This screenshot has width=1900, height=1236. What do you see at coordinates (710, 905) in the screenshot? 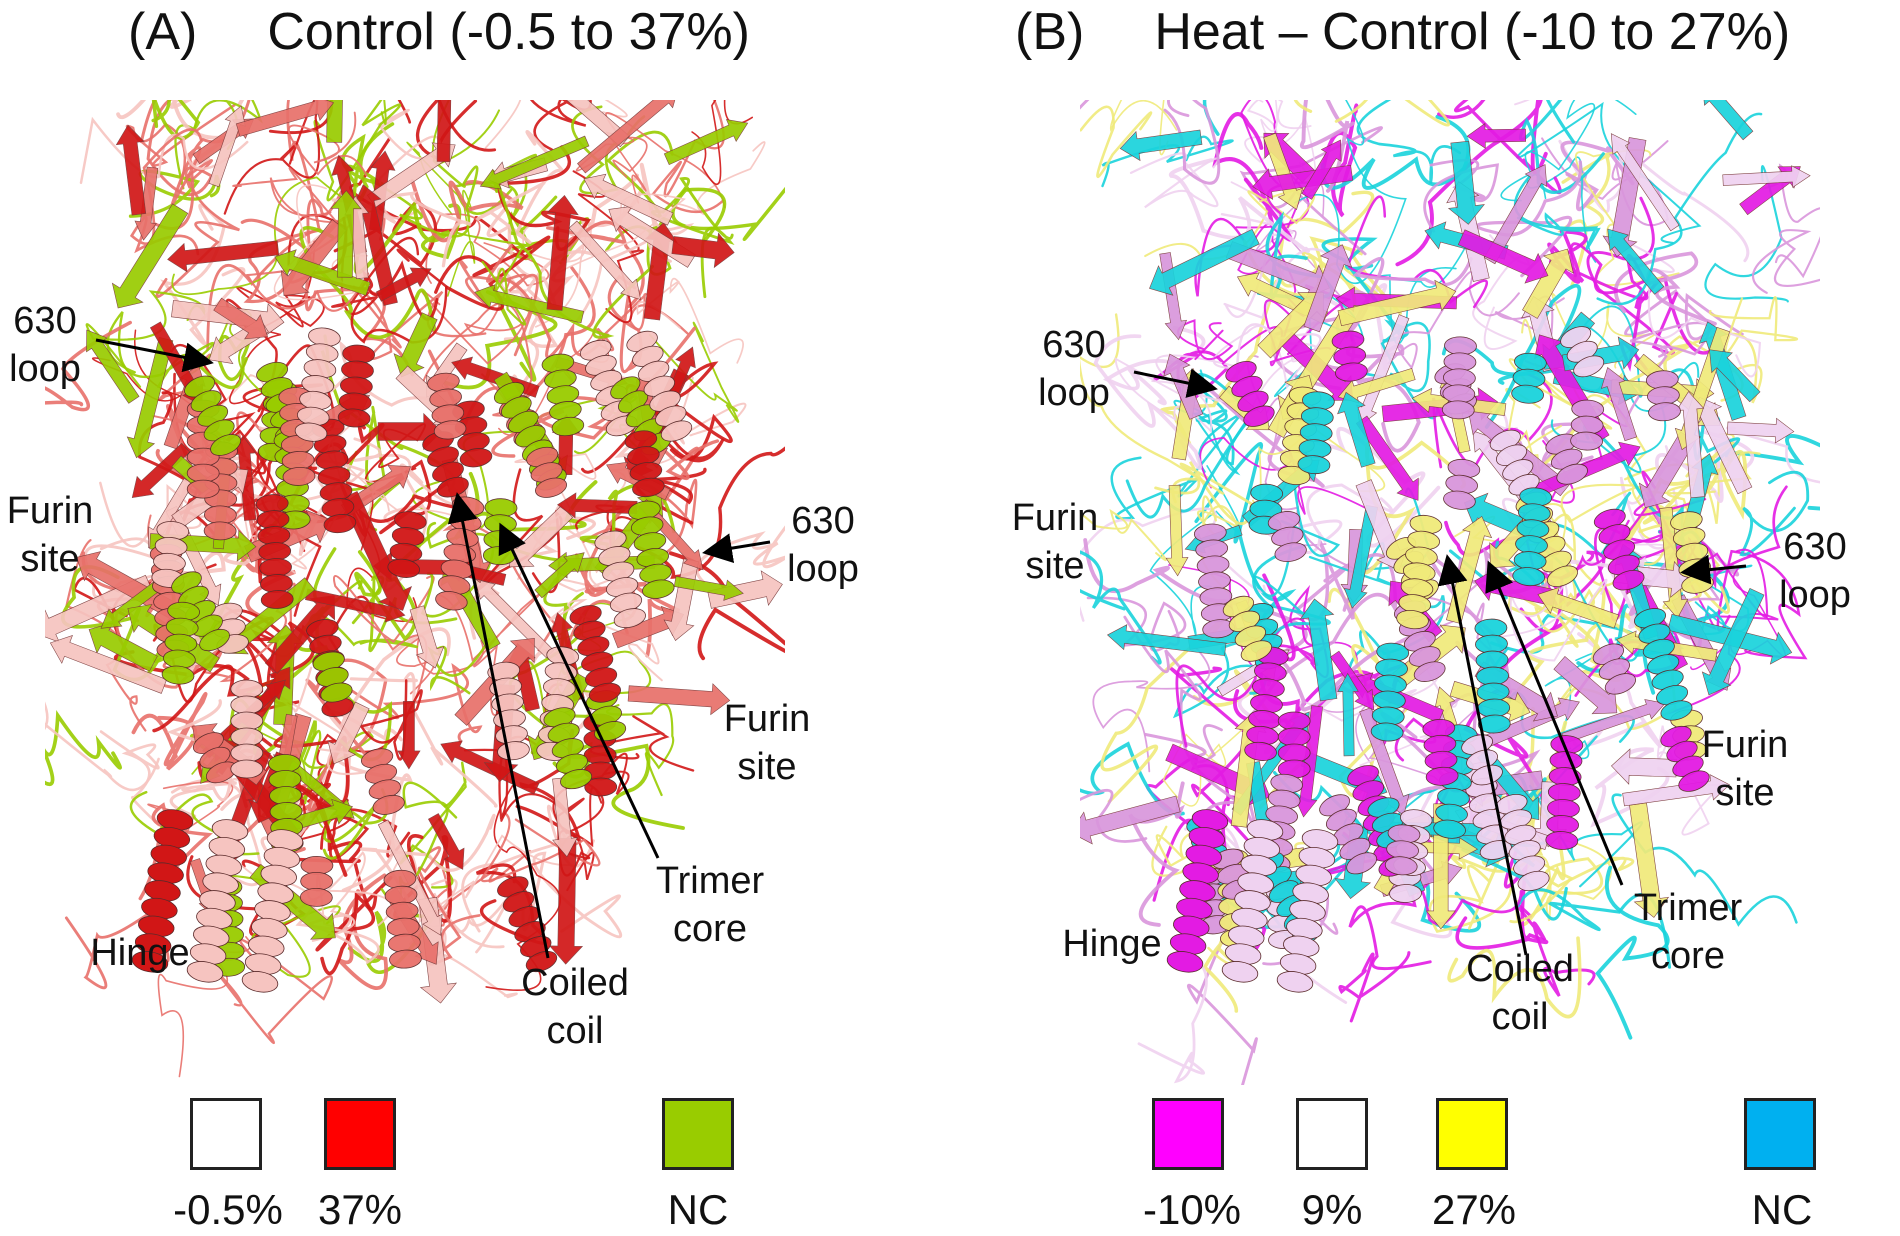
I see `label-a-trimer-core: Trimer core` at bounding box center [710, 905].